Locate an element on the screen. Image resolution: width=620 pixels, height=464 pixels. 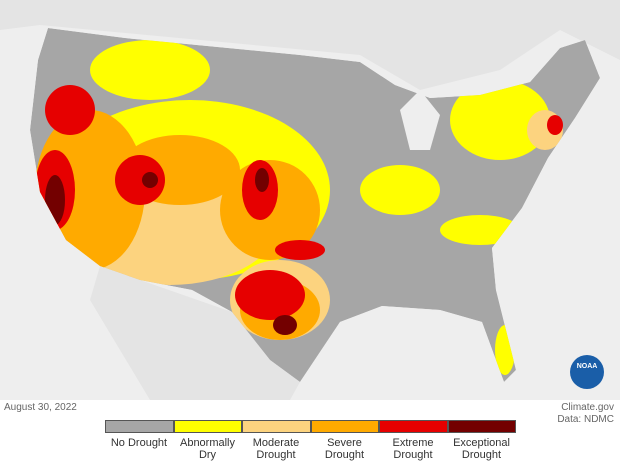
source: Climate.gov is located at coordinates (587, 407).